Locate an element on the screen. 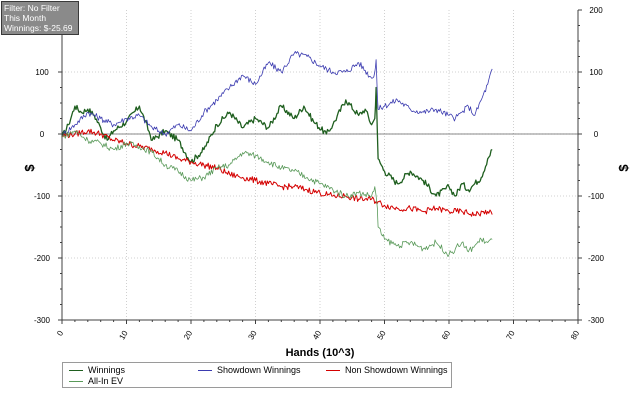 Image resolution: width=640 pixels, height=401 pixels. series-line-non-showdown-winnings is located at coordinates (277, 172).